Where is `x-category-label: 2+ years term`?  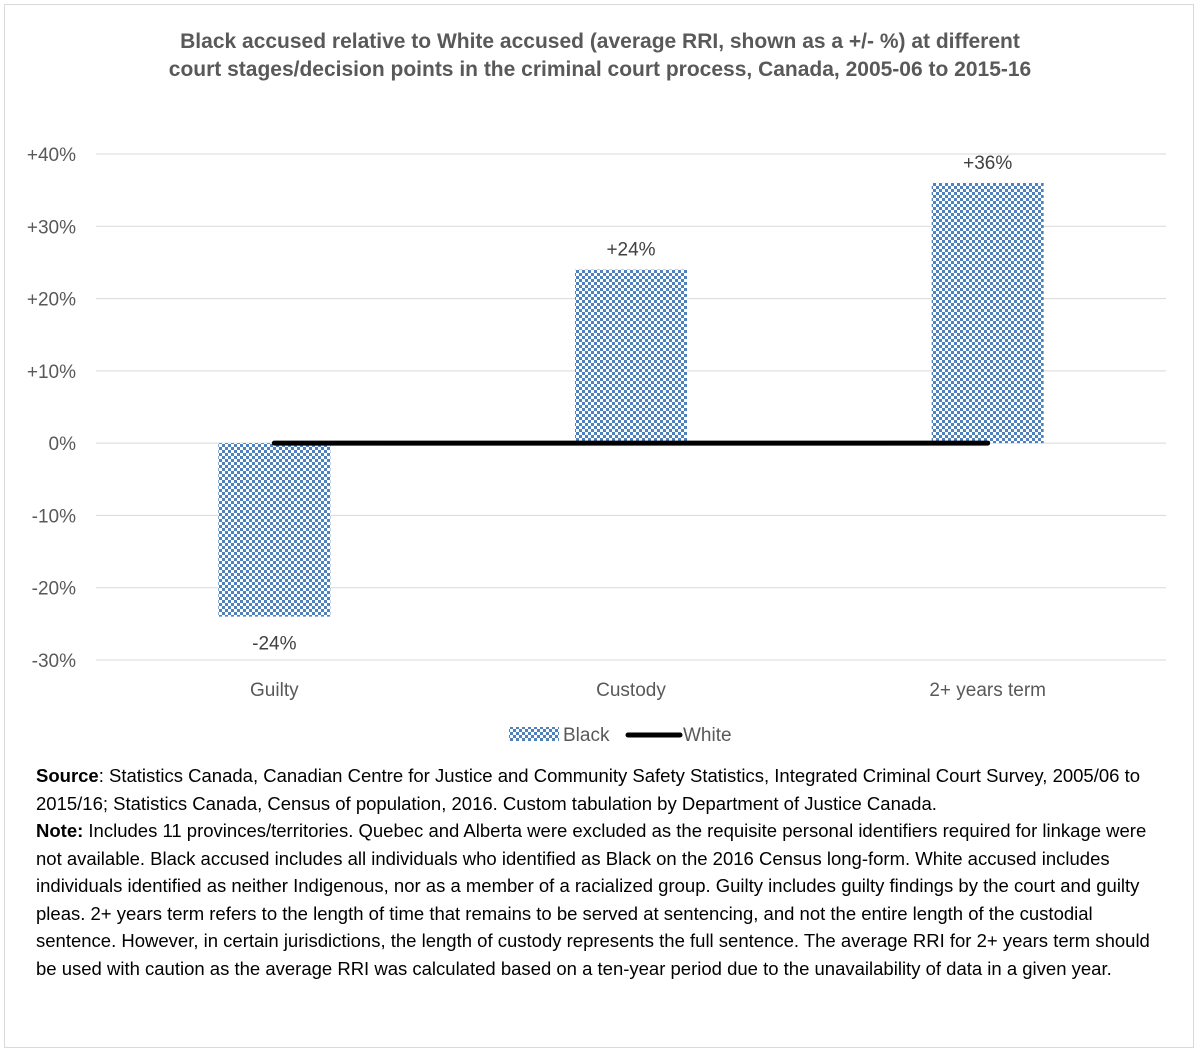
x-category-label: 2+ years term is located at coordinates (987, 690).